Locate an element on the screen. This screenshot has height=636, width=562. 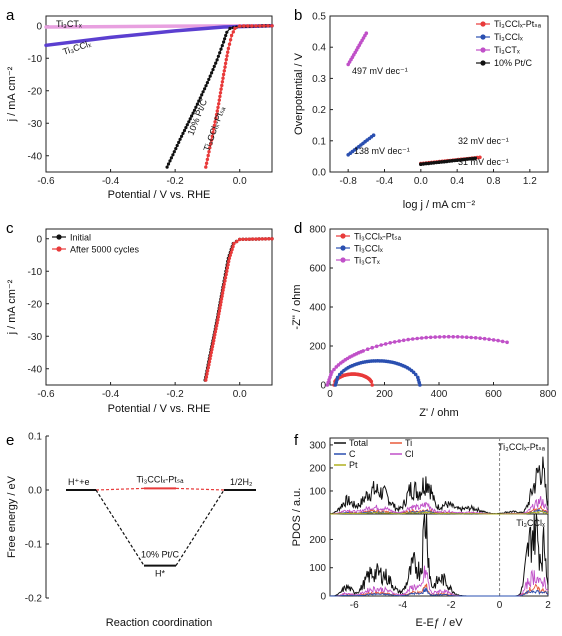
panel-c-xtick-label: -0.6 is located at coordinates (46, 394).